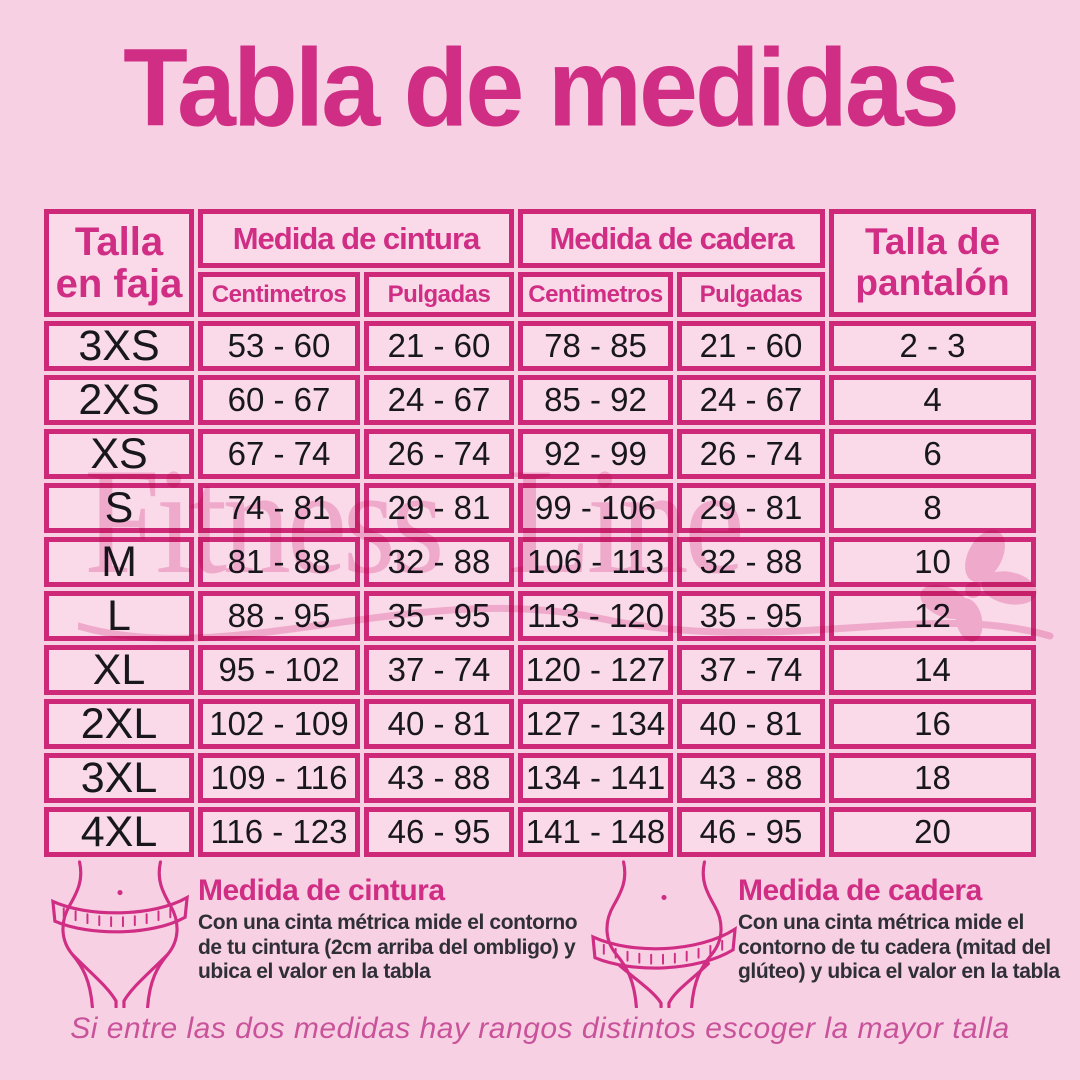 This screenshot has width=1080, height=1080. Describe the element at coordinates (439, 400) in the screenshot. I see `waist-in-cell: 24 - 67` at that location.